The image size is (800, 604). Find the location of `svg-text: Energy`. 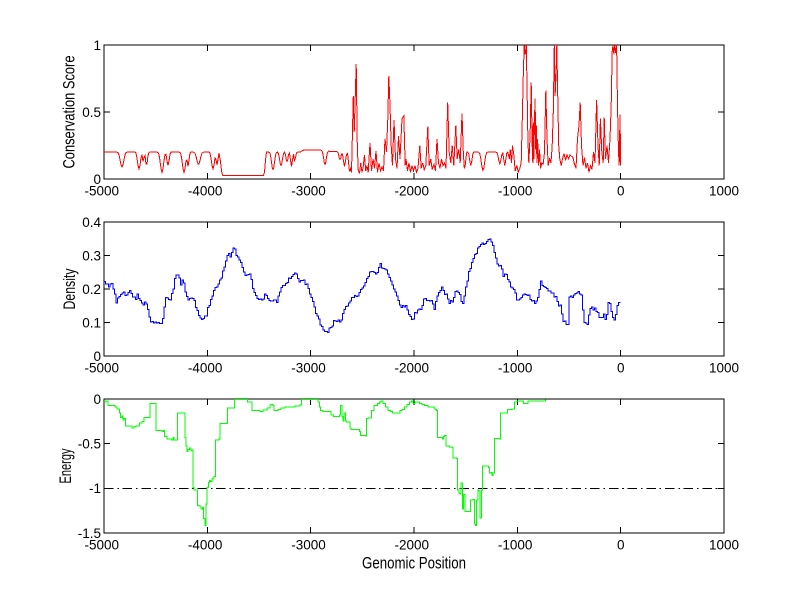

svg-text: Energy is located at coordinates (65, 465).